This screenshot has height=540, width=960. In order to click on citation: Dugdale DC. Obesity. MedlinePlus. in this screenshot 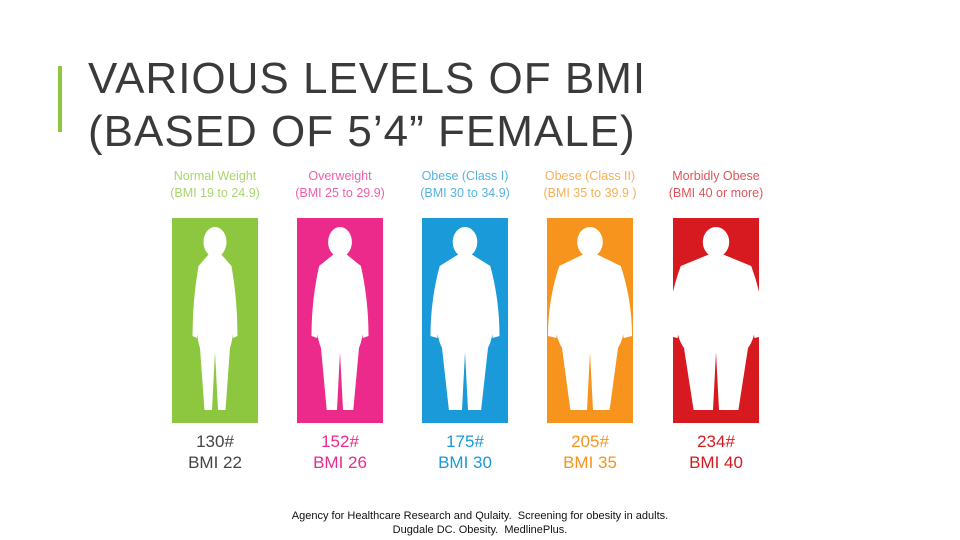, I will do `click(480, 530)`.